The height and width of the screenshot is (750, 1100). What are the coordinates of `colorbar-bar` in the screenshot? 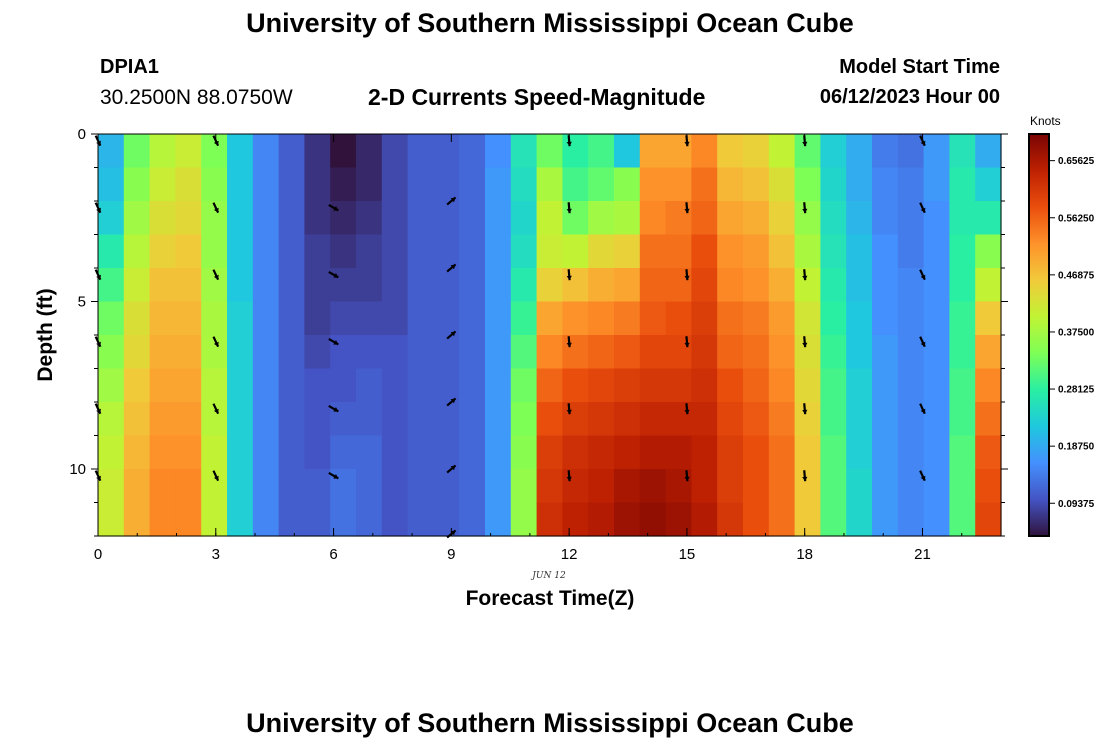 It's located at (1039, 335).